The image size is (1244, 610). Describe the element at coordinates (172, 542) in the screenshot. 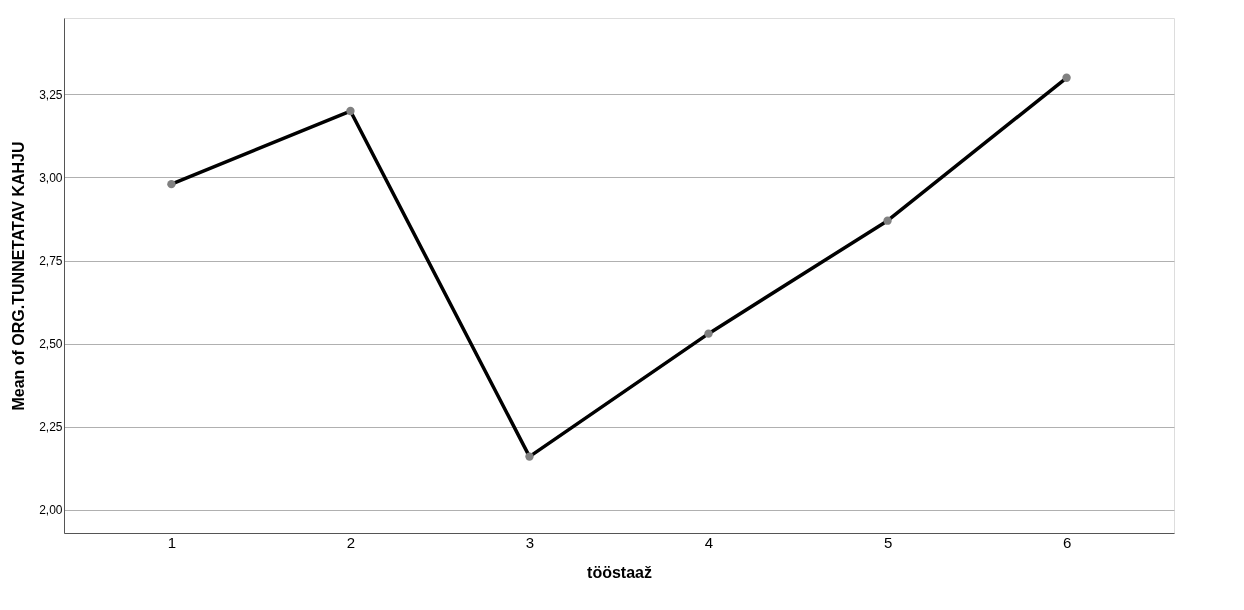

I see `x-tick-label: 1` at that location.